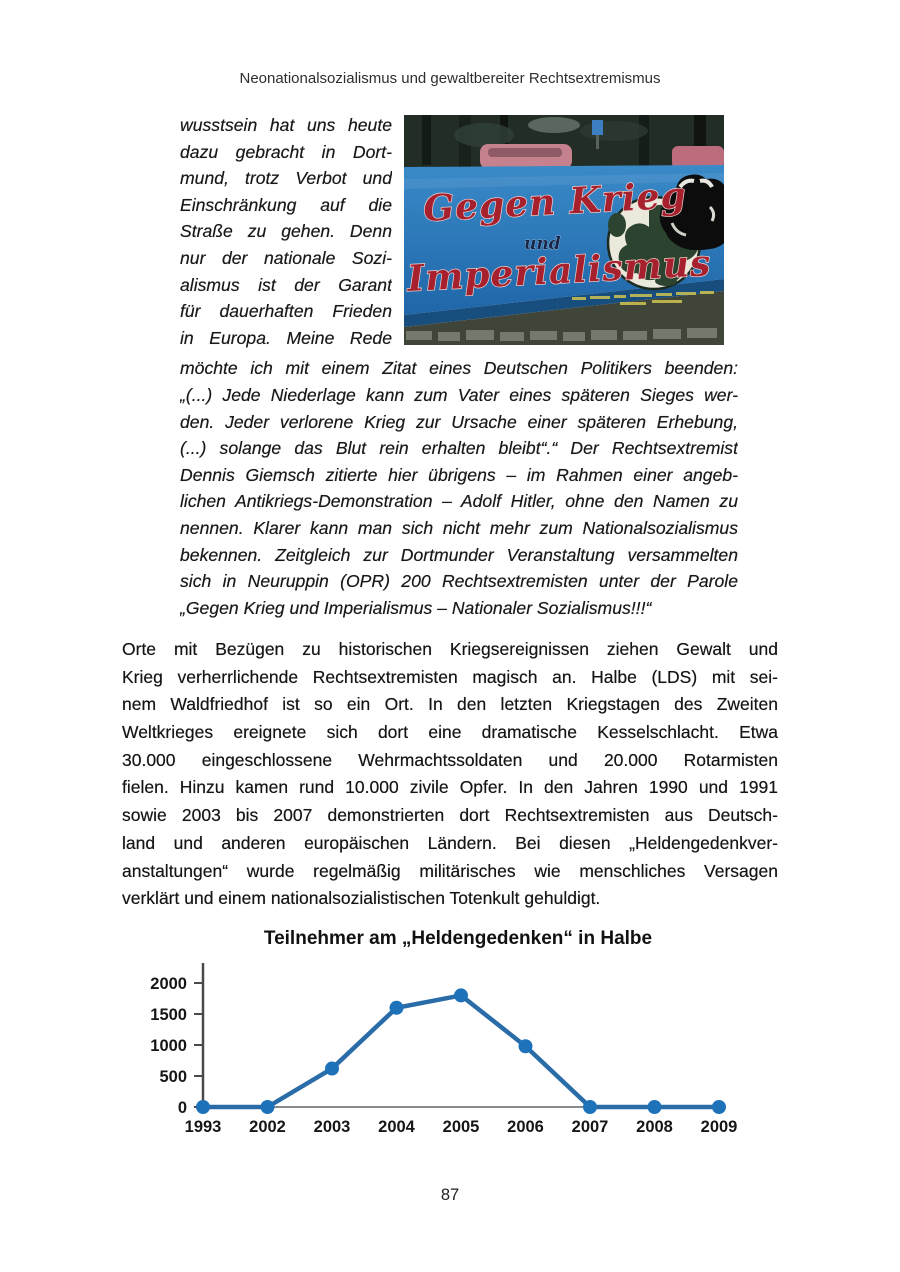  What do you see at coordinates (286, 311) in the screenshot?
I see `quote-line: für dauerhaften Frieden` at bounding box center [286, 311].